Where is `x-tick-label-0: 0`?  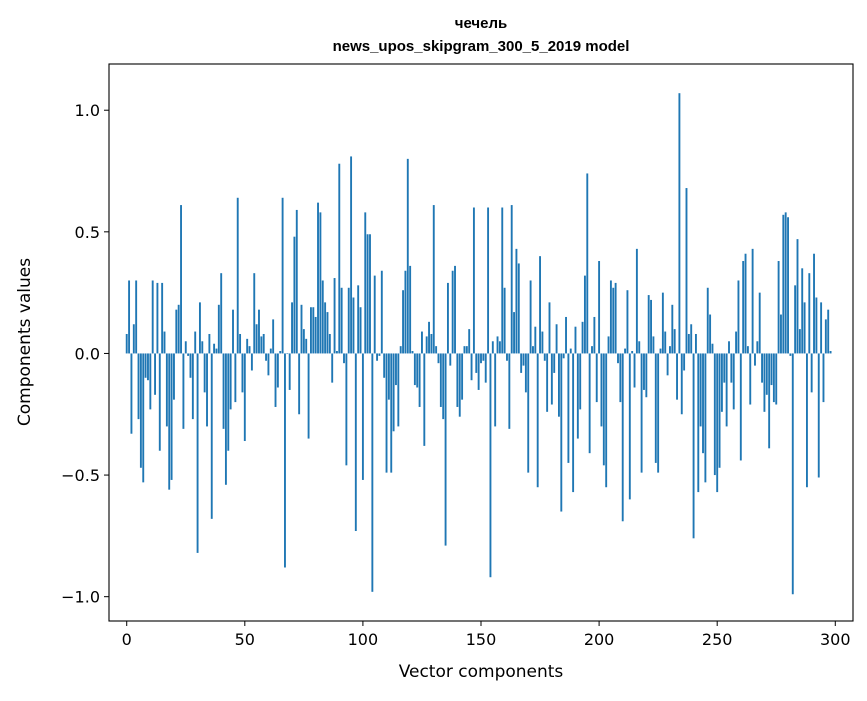 x-tick-label-0: 0 is located at coordinates (127, 639).